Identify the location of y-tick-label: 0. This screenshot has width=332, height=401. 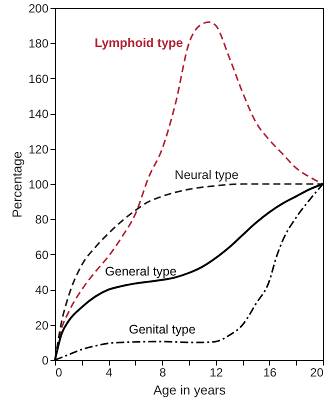
(45, 361).